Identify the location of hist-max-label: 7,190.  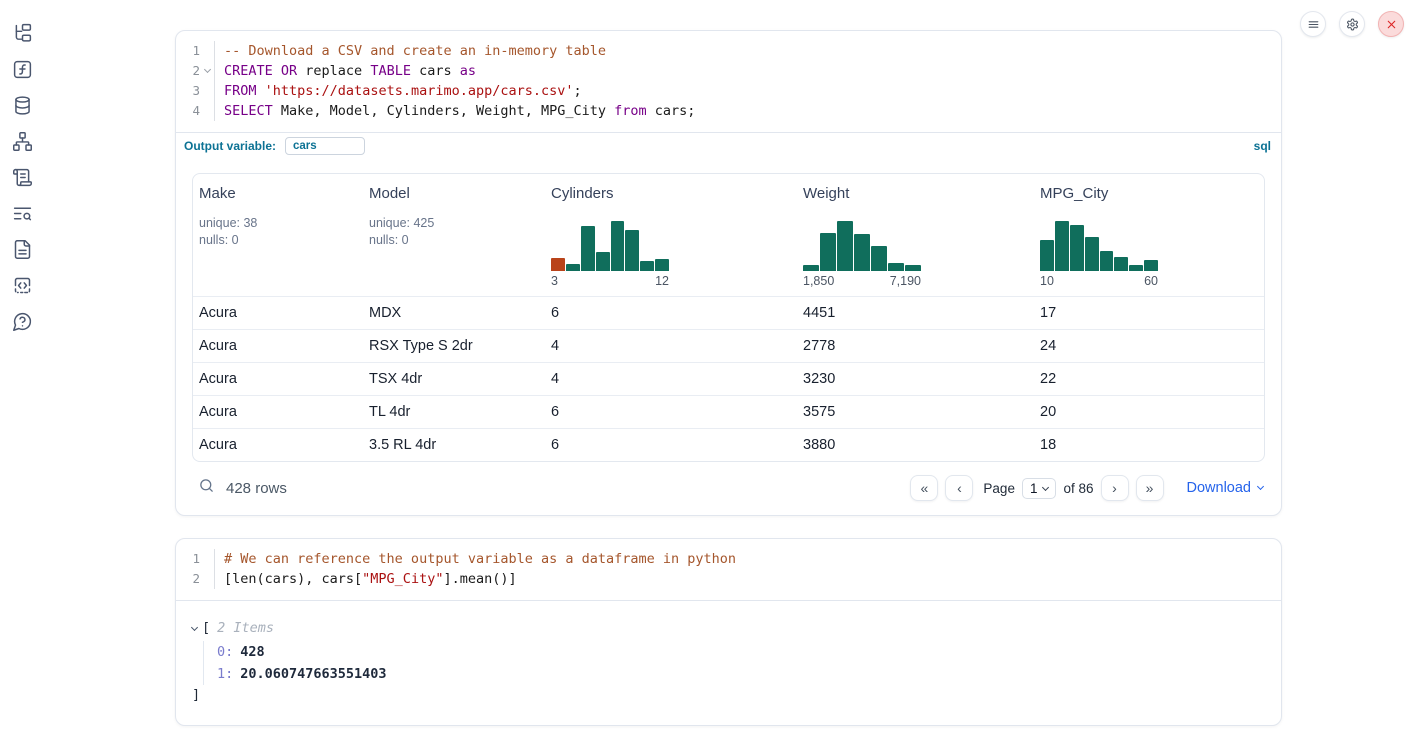
(905, 281).